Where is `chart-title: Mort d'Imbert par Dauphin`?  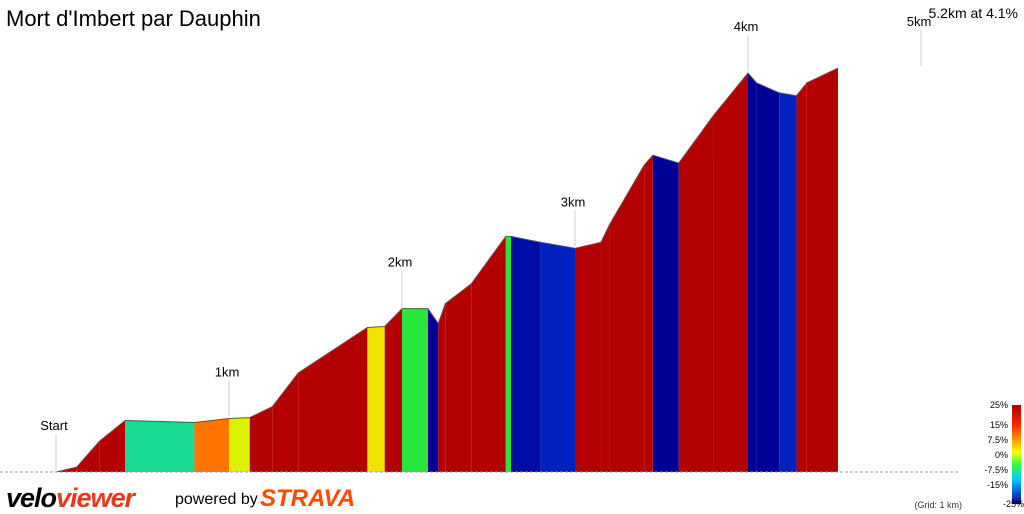 chart-title: Mort d'Imbert par Dauphin is located at coordinates (133, 18).